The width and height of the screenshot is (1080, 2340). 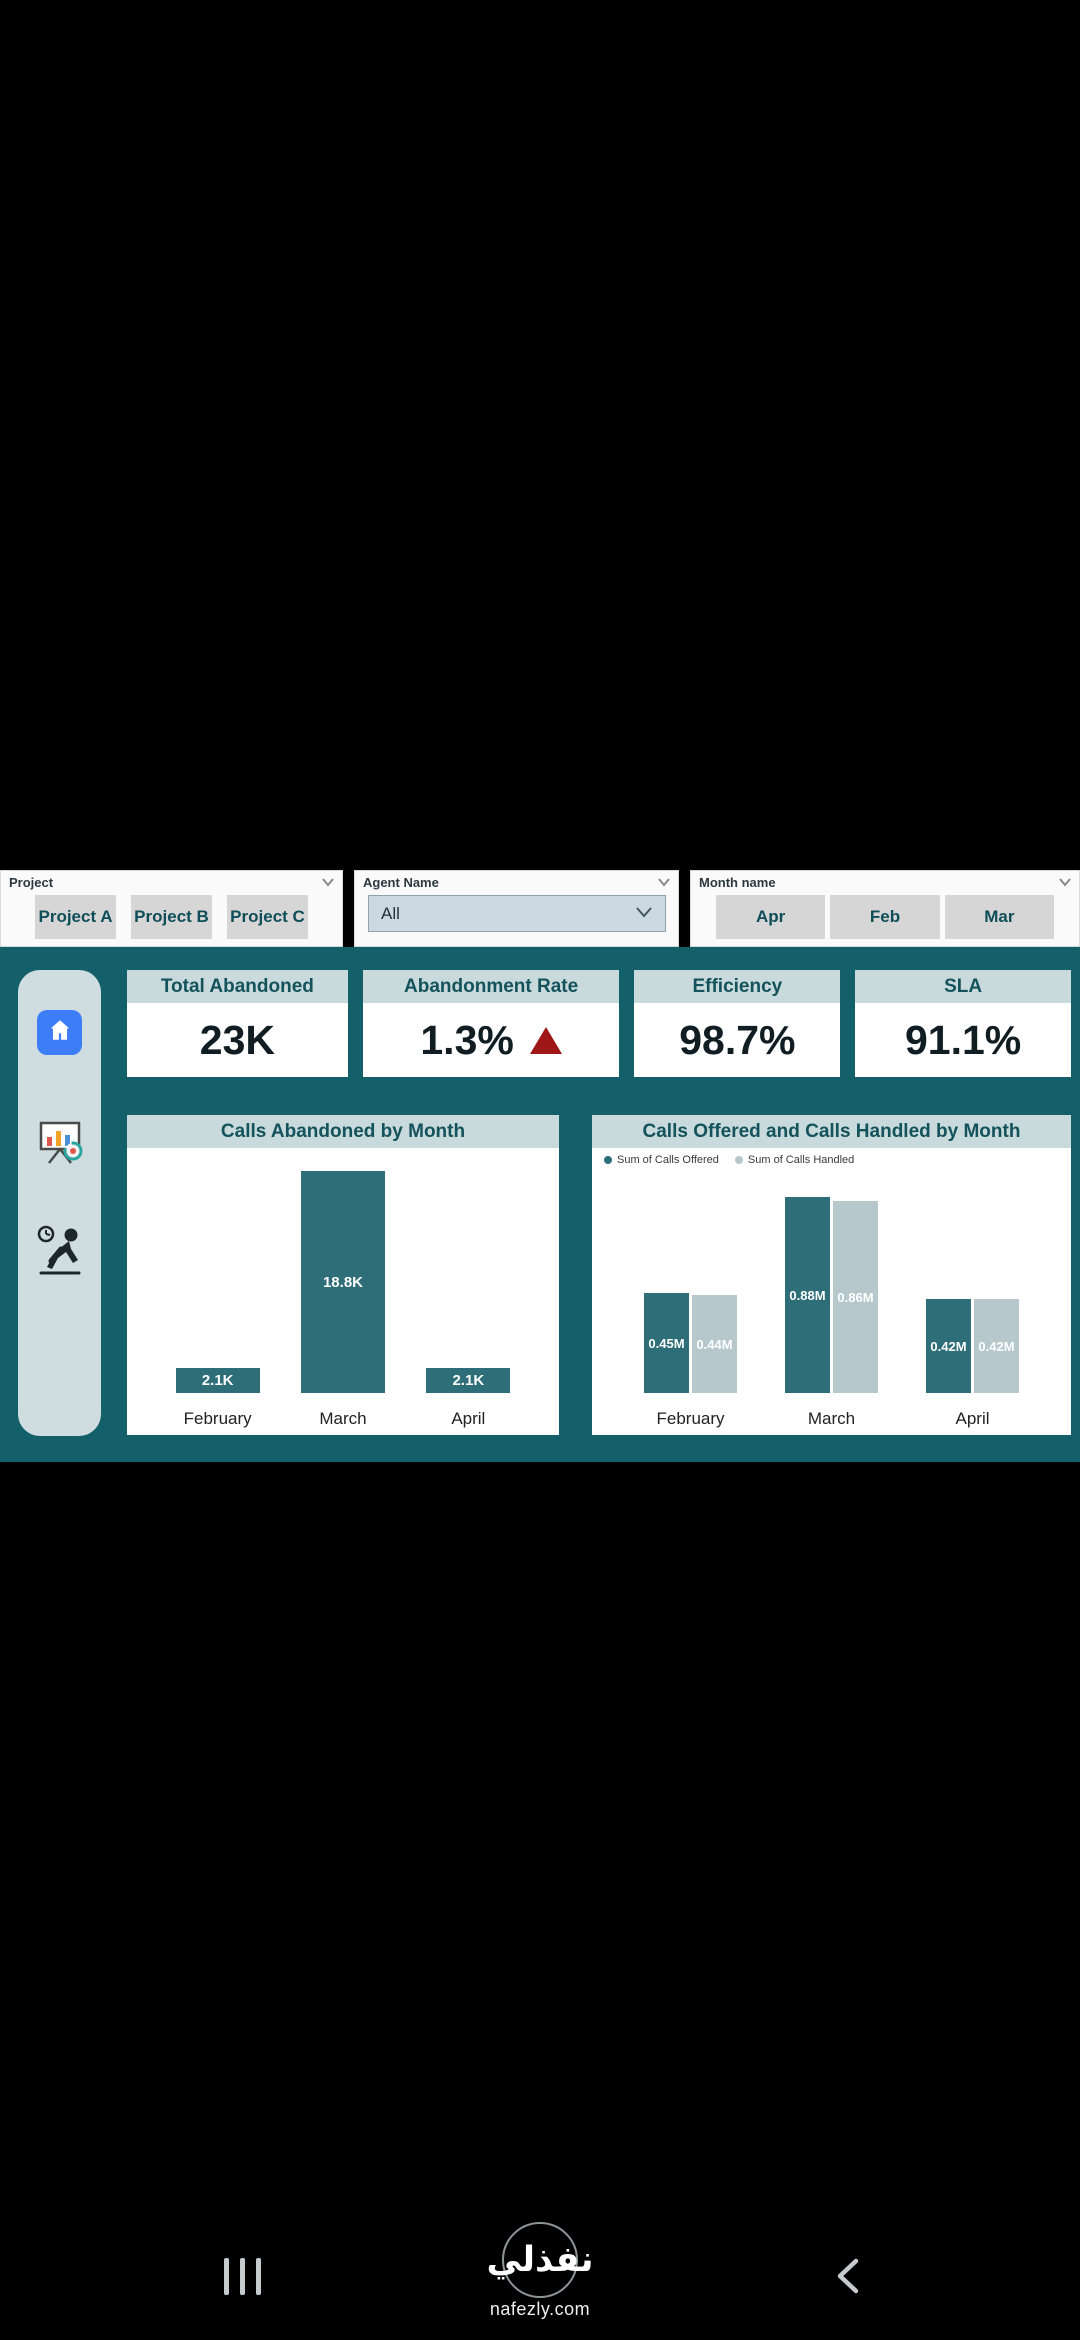 I want to click on month-slicer-label: Month name, so click(x=737, y=882).